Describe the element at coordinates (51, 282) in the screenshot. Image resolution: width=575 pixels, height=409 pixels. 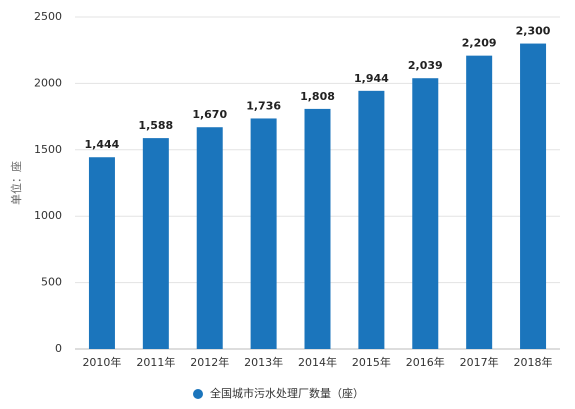
I see `y-tick-label: 500` at that location.